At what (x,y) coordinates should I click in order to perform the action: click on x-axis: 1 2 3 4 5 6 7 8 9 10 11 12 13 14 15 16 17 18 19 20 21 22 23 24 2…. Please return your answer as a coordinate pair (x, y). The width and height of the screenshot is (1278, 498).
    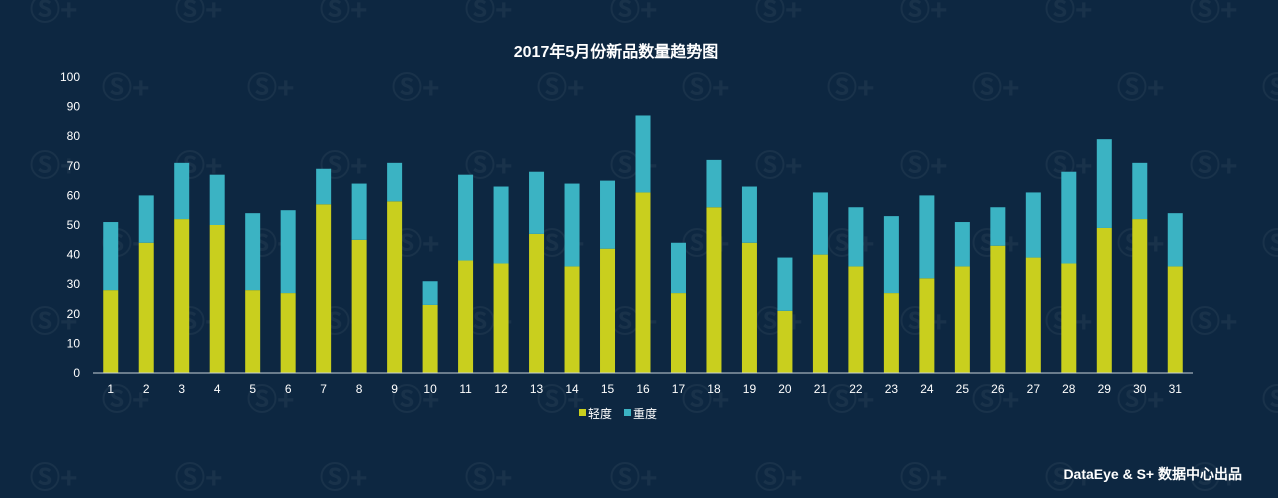
    Looking at the image, I should click on (644, 389).